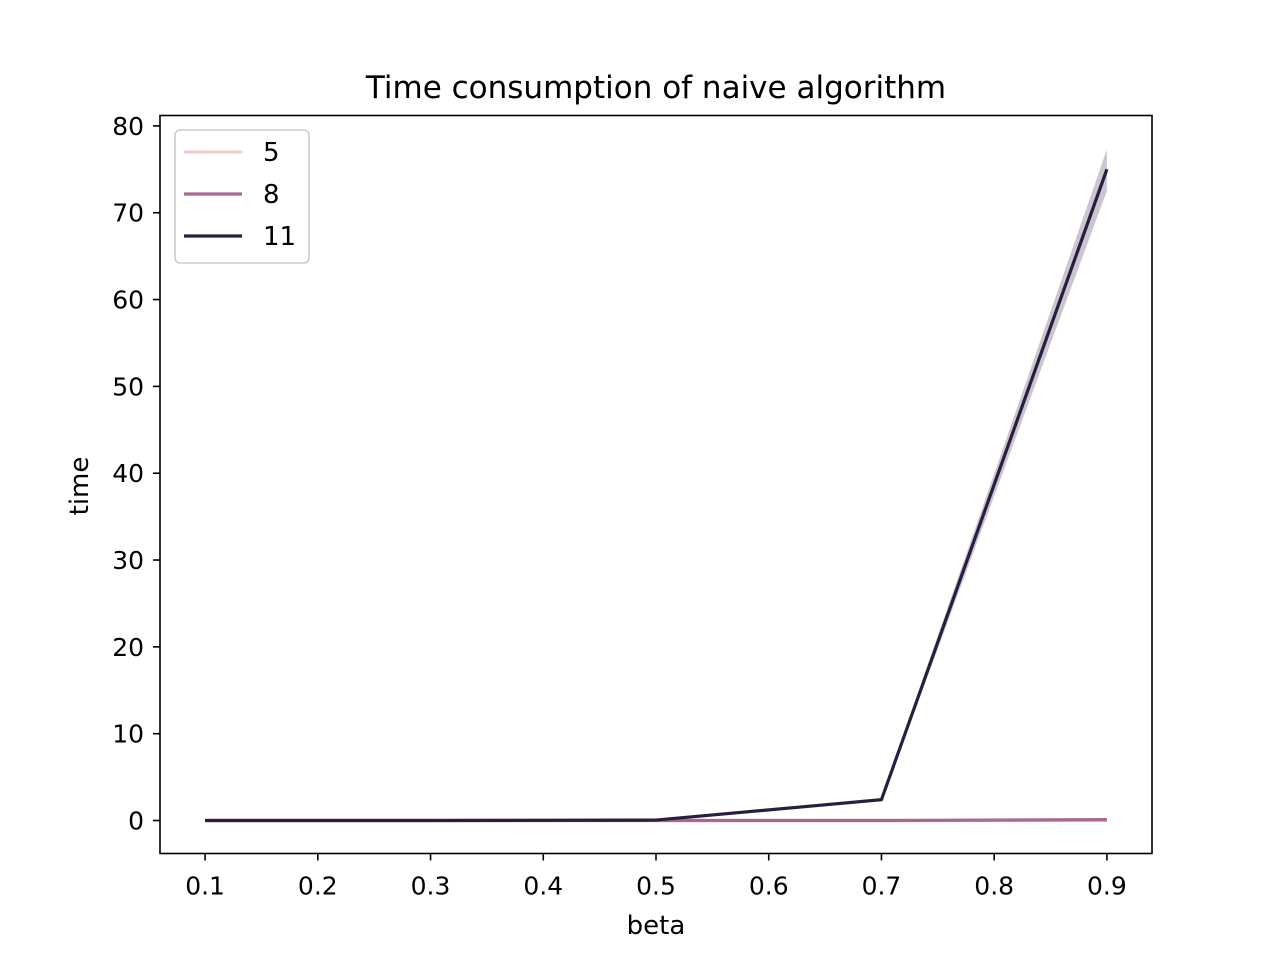  I want to click on legend: 5 8 11, so click(242, 196).